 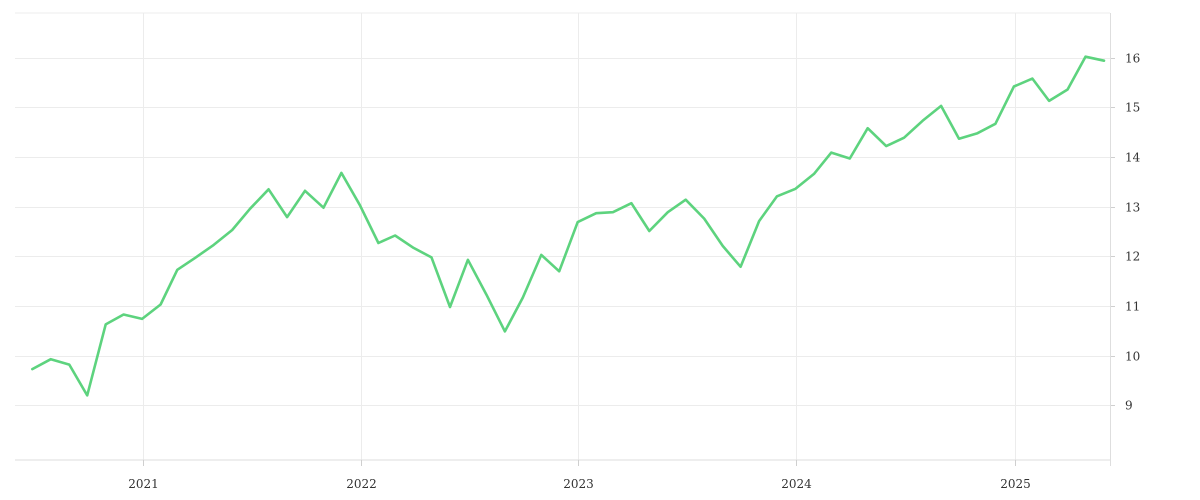 What do you see at coordinates (578, 484) in the screenshot?
I see `x-tick-label: 2023` at bounding box center [578, 484].